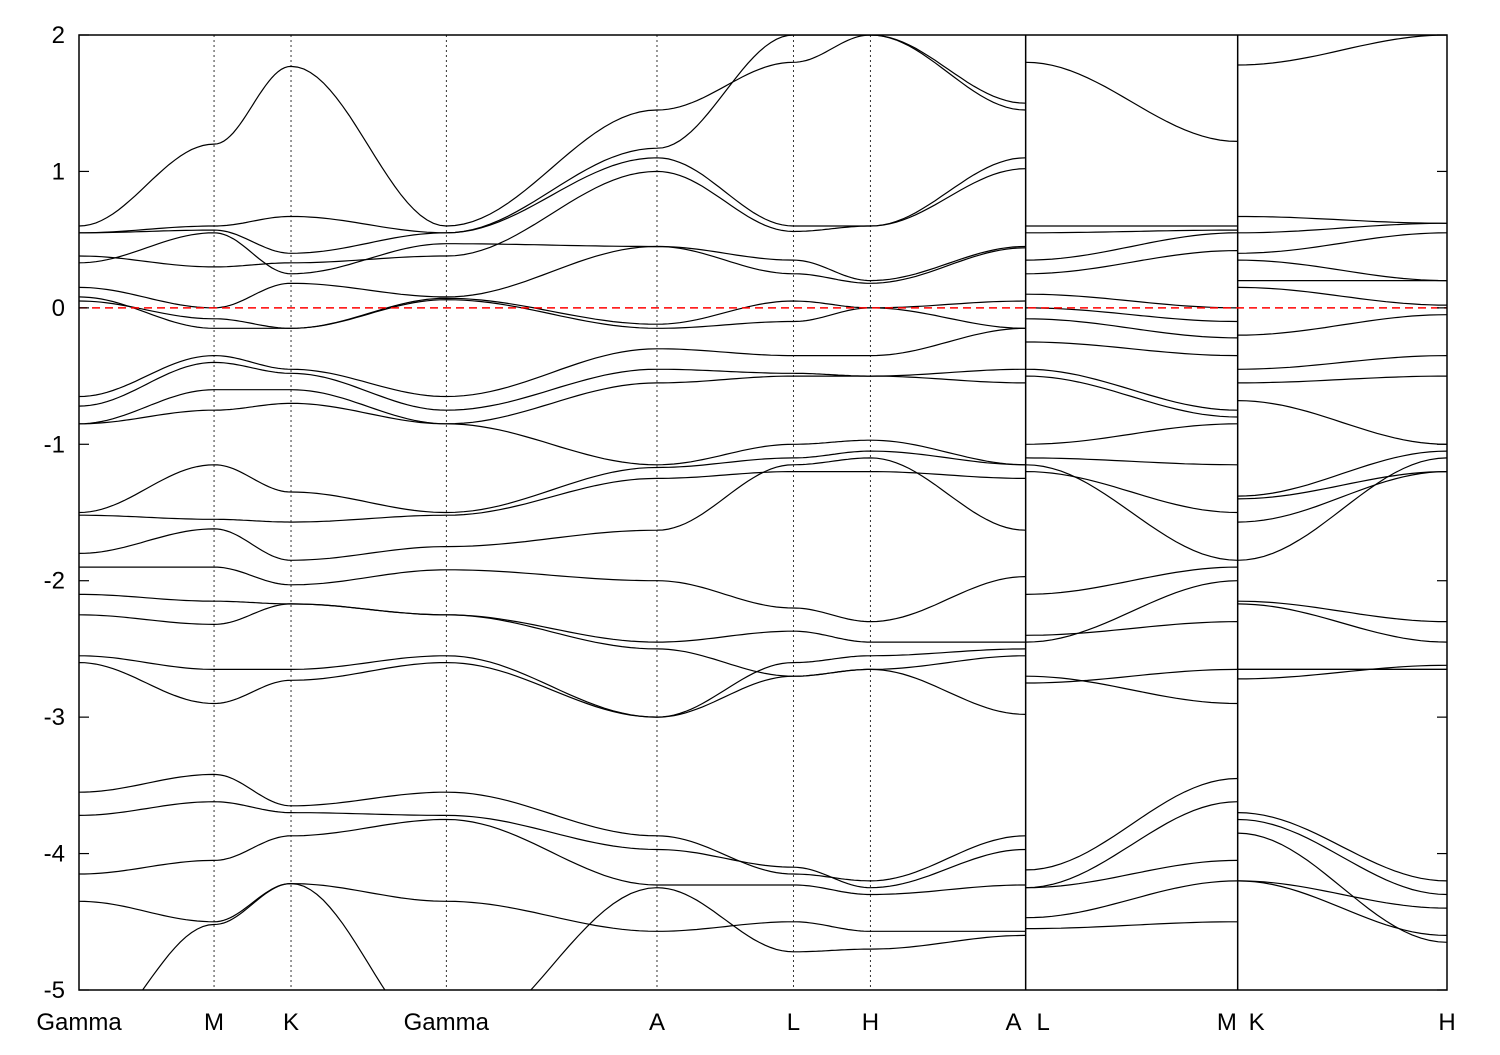 The width and height of the screenshot is (1500, 1055). Describe the element at coordinates (54, 717) in the screenshot. I see `y-tick-label: -3` at that location.